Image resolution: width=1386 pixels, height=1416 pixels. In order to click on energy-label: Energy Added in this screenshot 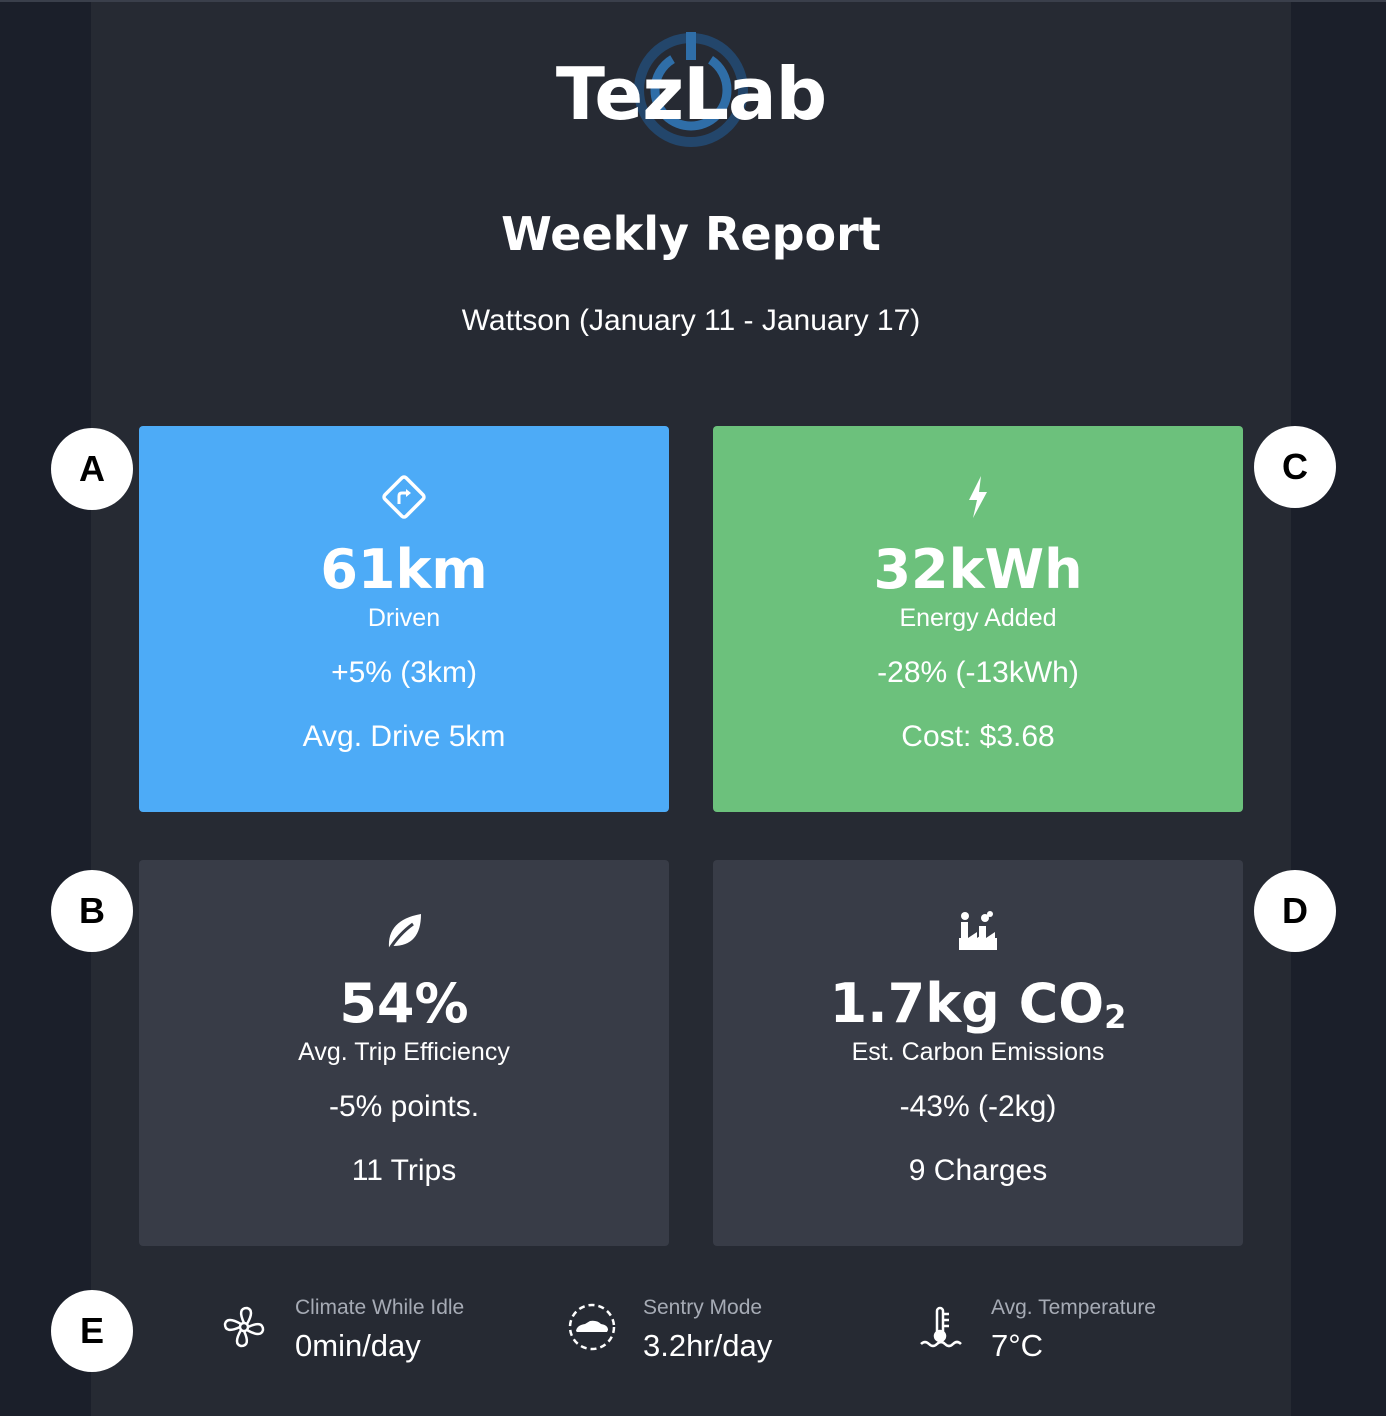, I will do `click(978, 618)`.